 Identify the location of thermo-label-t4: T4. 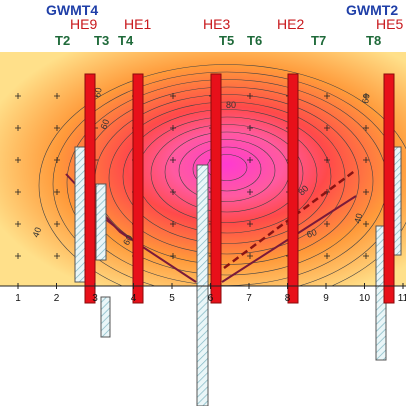
(126, 40).